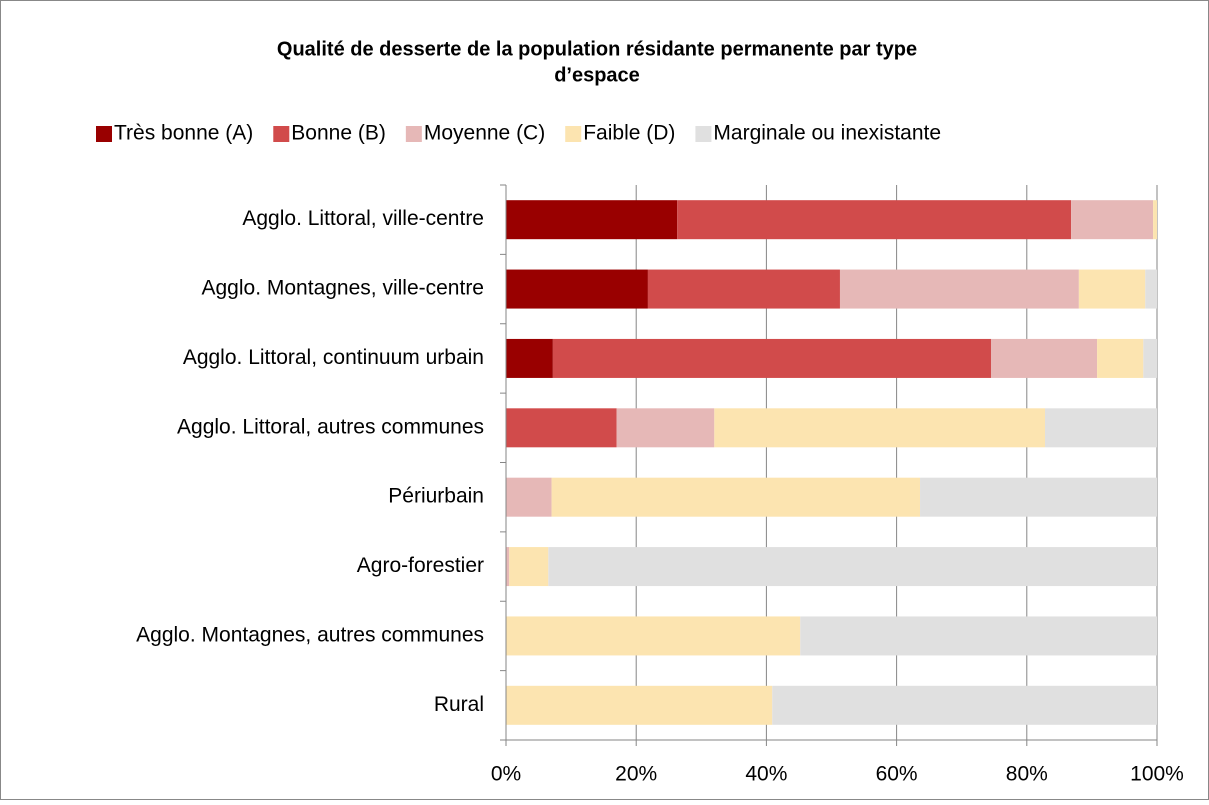 This screenshot has height=805, width=1209. I want to click on y-tick-label: Périurbain, so click(436, 496).